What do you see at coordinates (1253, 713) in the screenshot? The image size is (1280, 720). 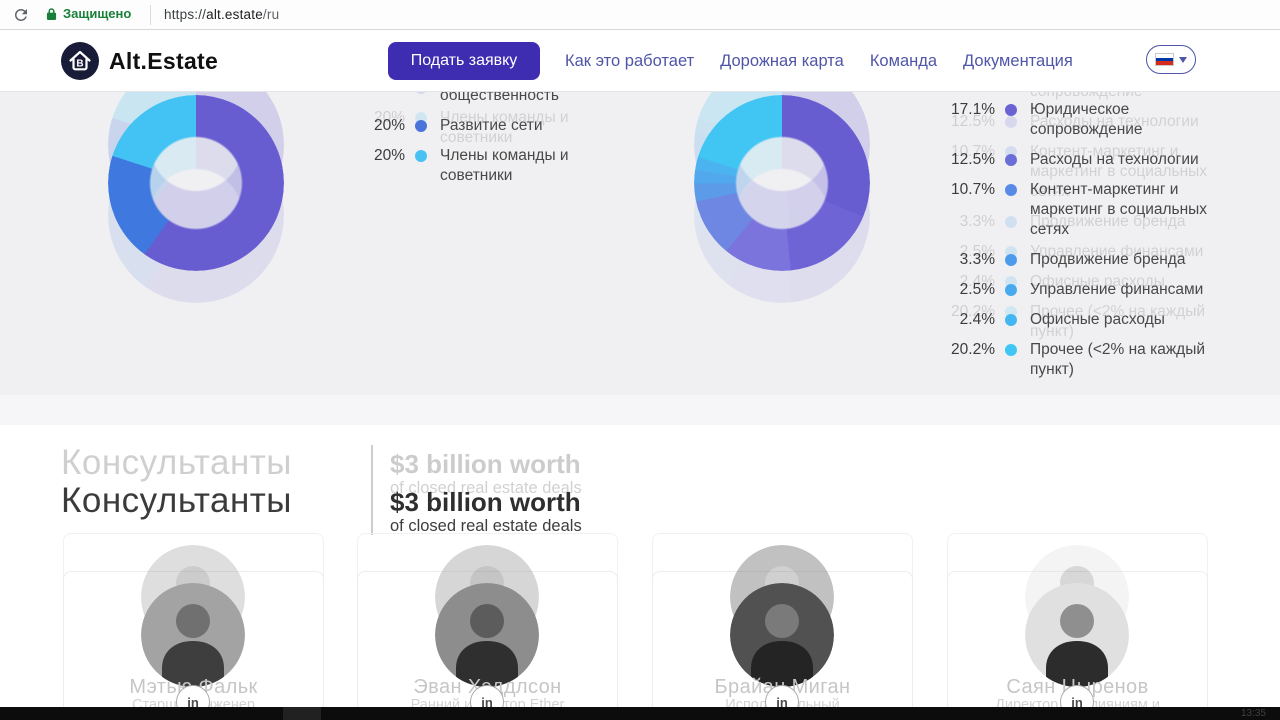 I see `player-timestamp: 13:35` at bounding box center [1253, 713].